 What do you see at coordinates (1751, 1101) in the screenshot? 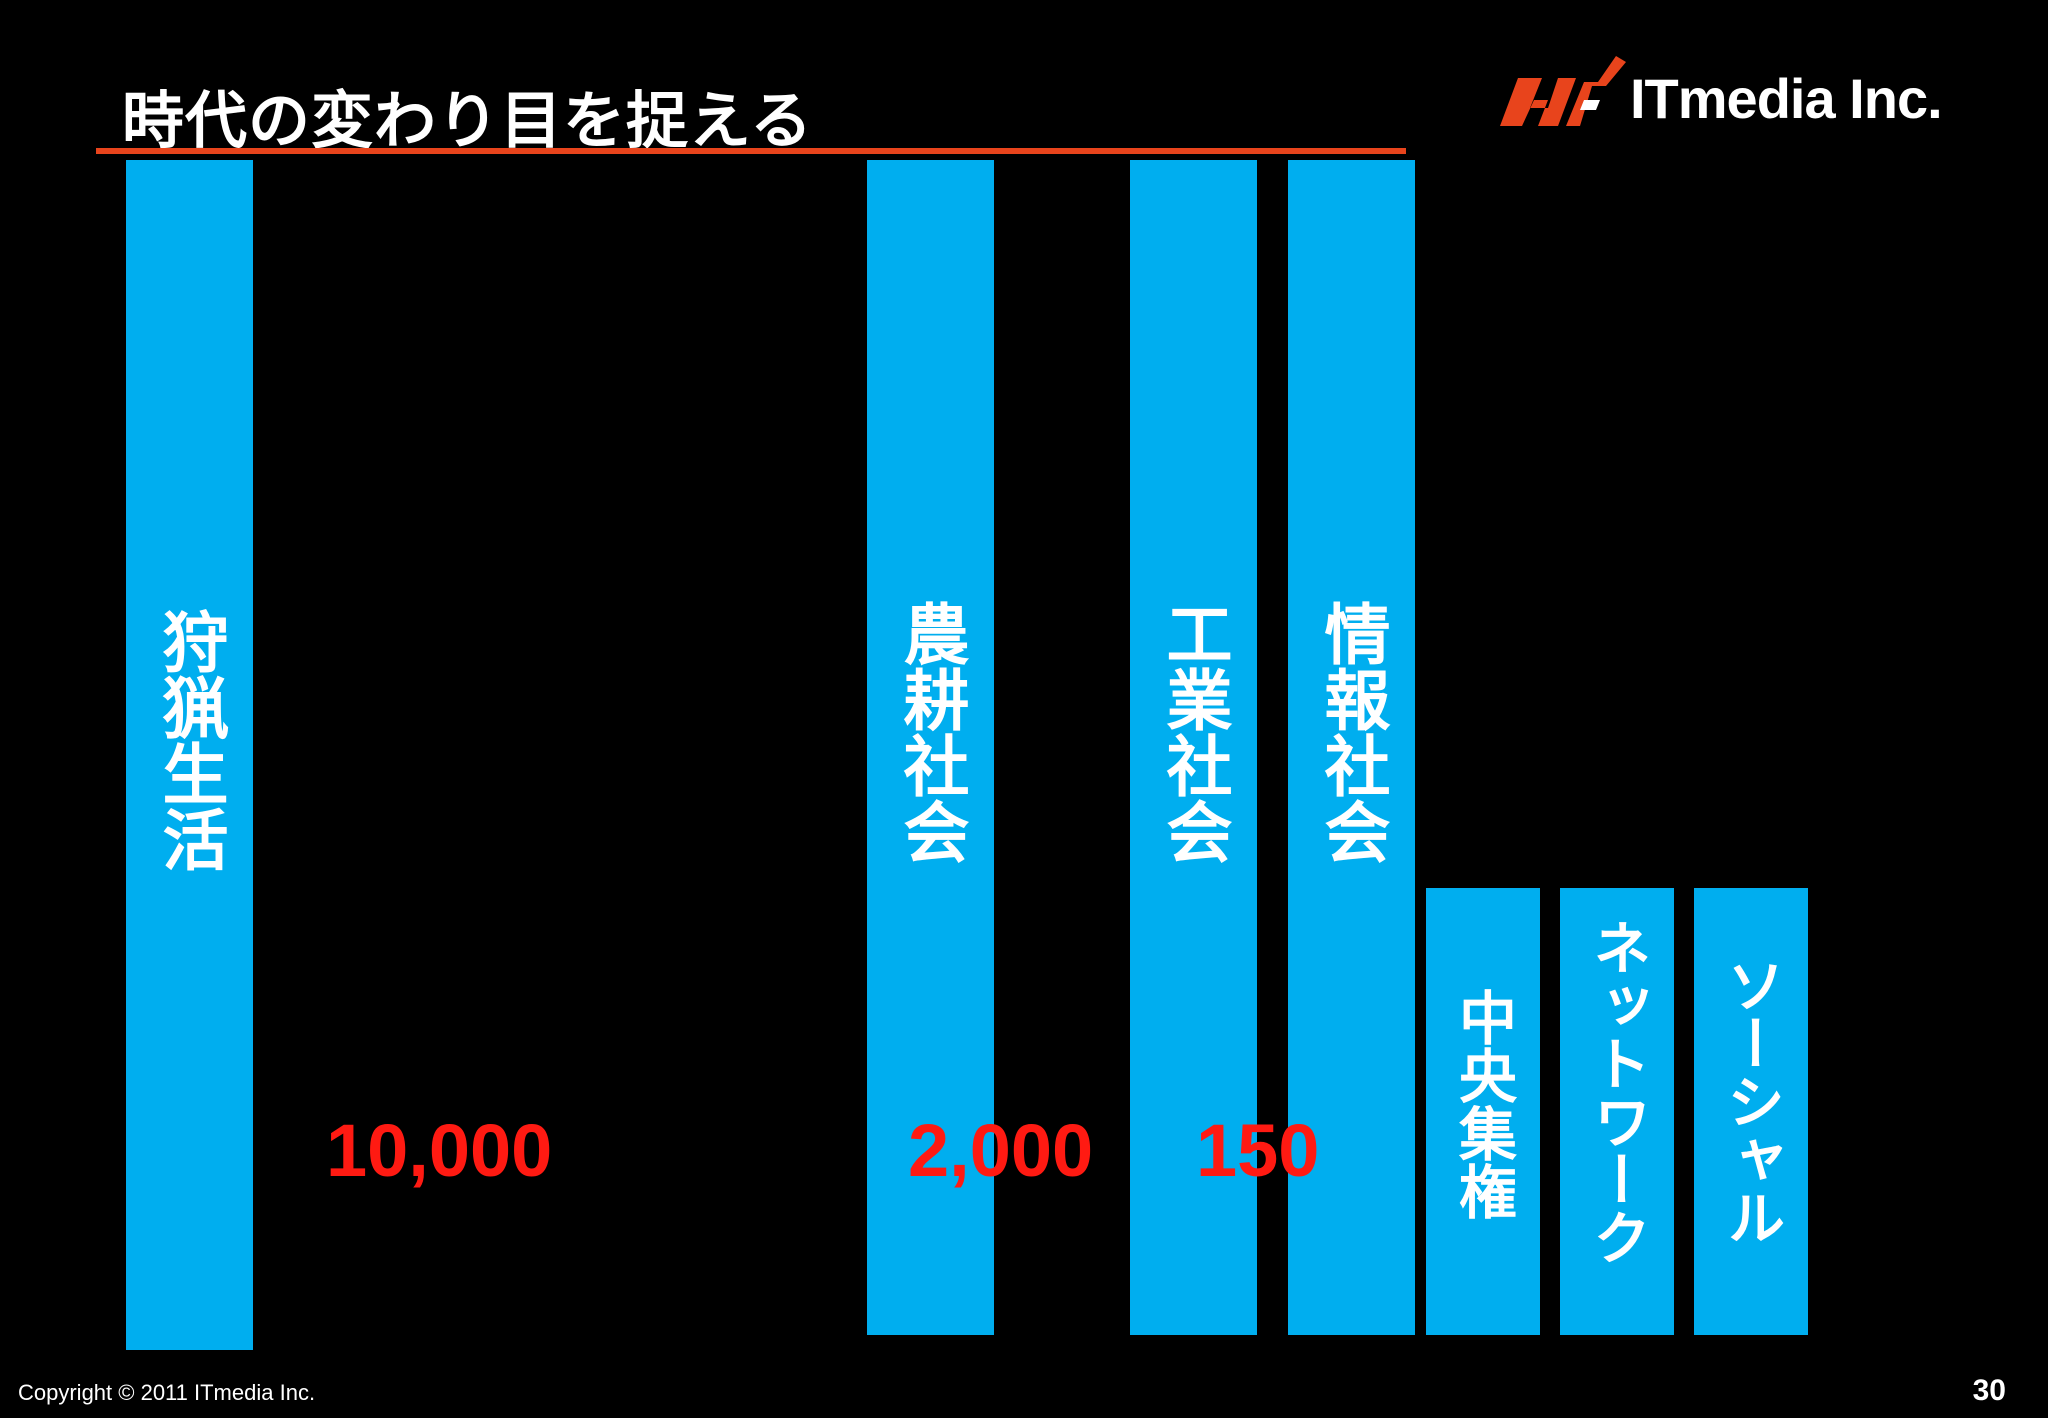
I see `bar-label-social: ソーシャル` at bounding box center [1751, 1101].